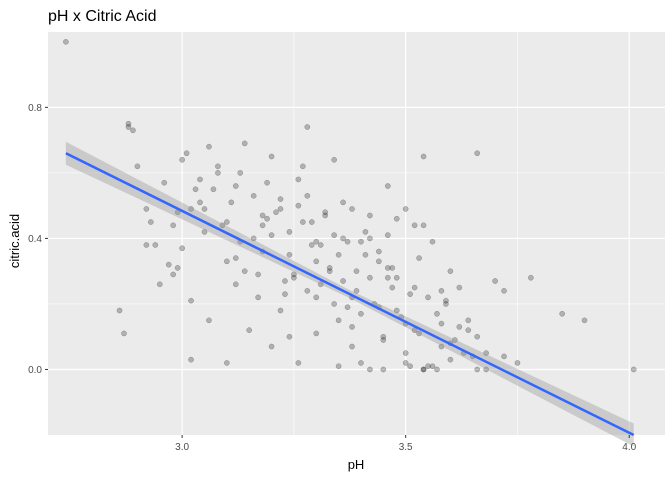 This screenshot has width=672, height=480. What do you see at coordinates (35, 108) in the screenshot?
I see `y-tick-label: 0.8` at bounding box center [35, 108].